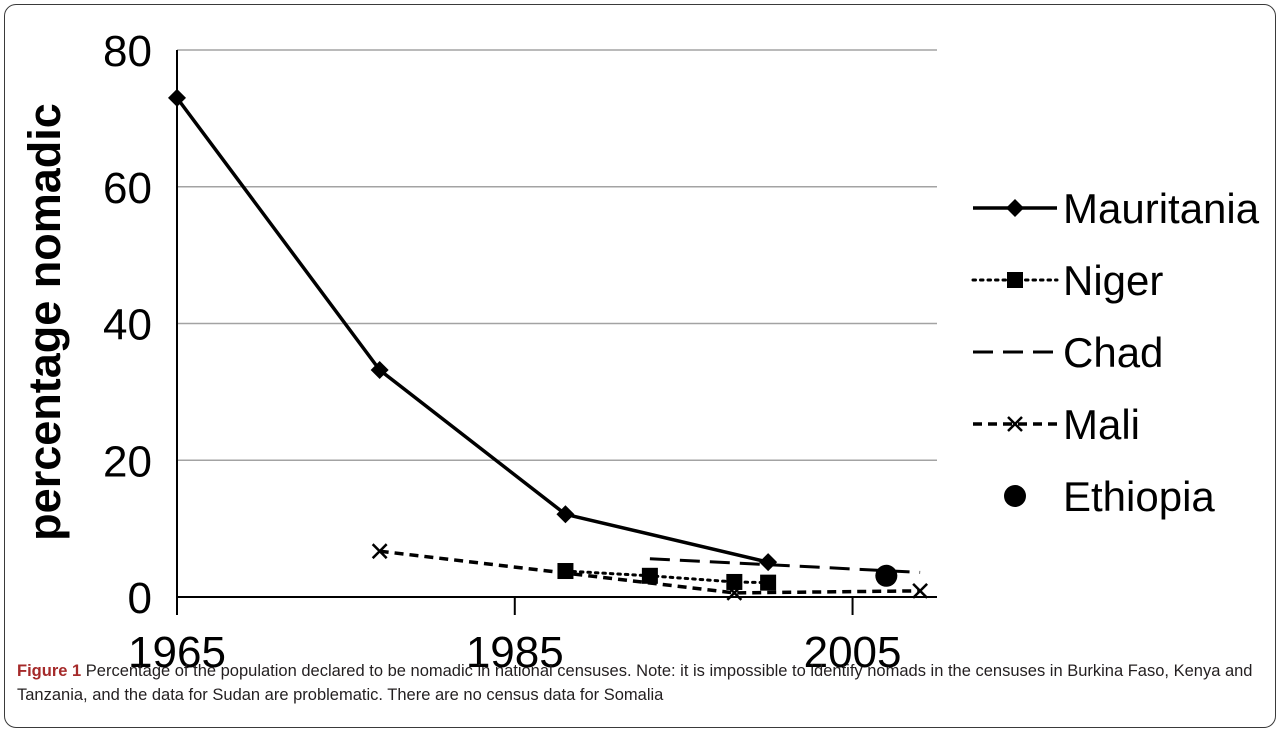 The width and height of the screenshot is (1281, 733). Describe the element at coordinates (1056, 424) in the screenshot. I see `legend-item-mali: Mali` at that location.